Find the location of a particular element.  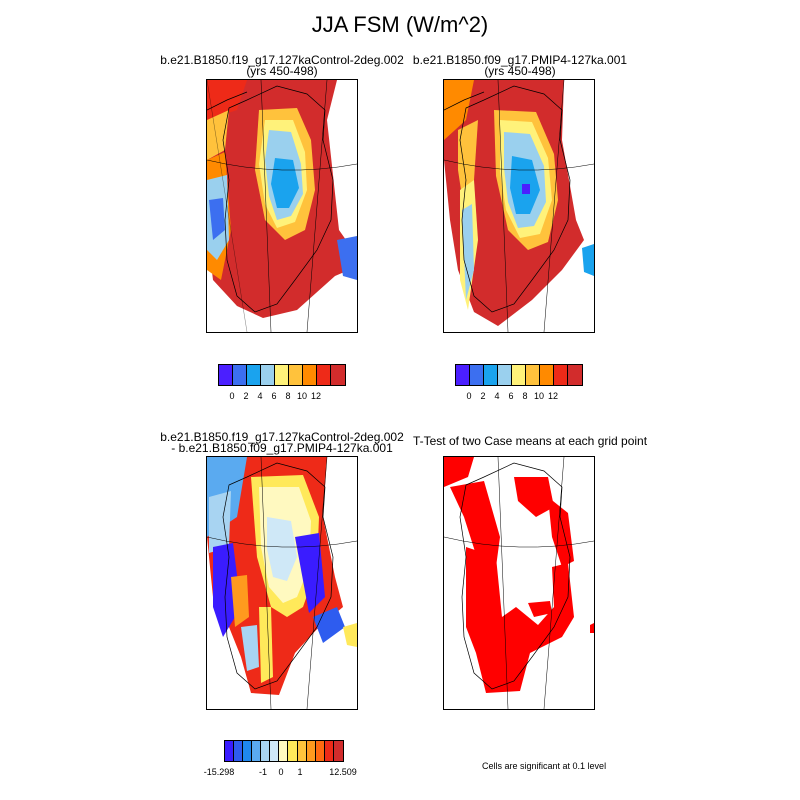

field-control is located at coordinates (282, 199).